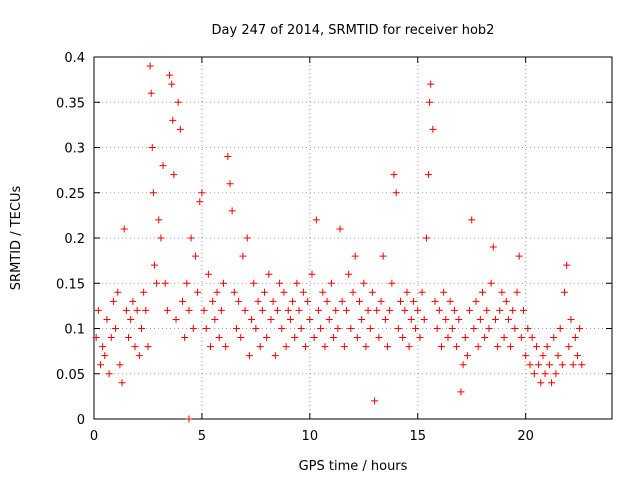 This screenshot has height=480, width=640. I want to click on y-tick-label: 0.35, so click(70, 103).